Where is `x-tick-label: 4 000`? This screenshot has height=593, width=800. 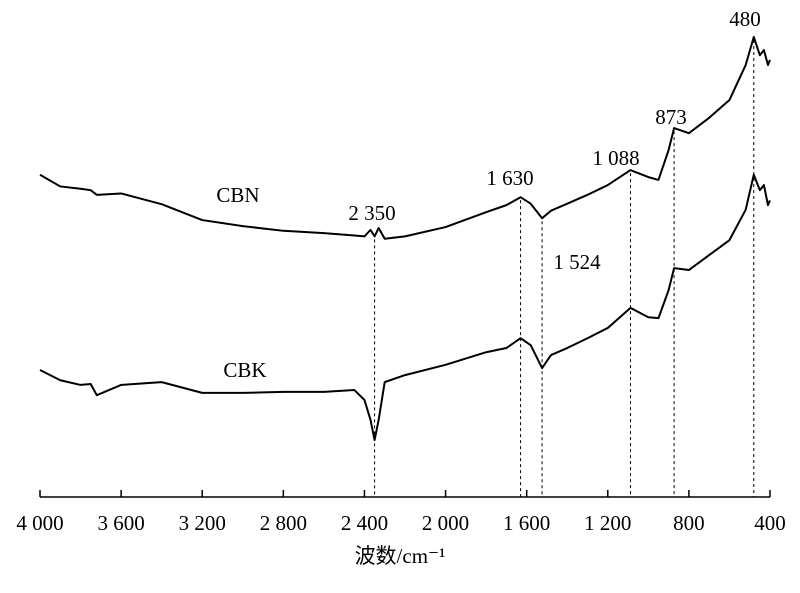
x-tick-label: 4 000 is located at coordinates (39, 523).